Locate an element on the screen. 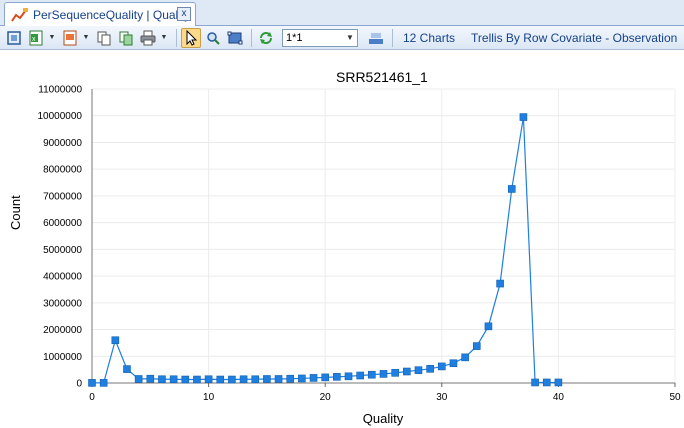 The image size is (684, 428). document-tab-strip: PerSequenceQuality | Quality x is located at coordinates (342, 13).